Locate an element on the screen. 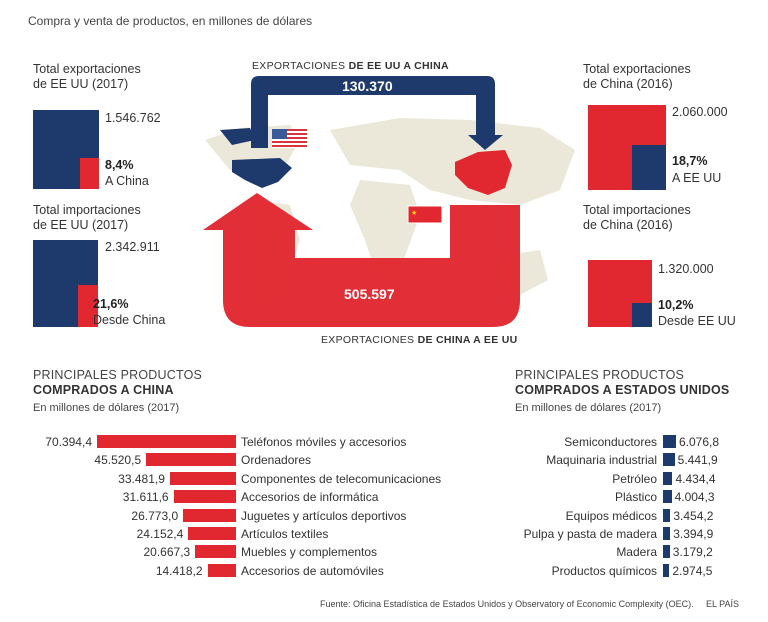 The image size is (768, 622). us-chart-subtitle: En millones de dólares (2017) is located at coordinates (588, 408).